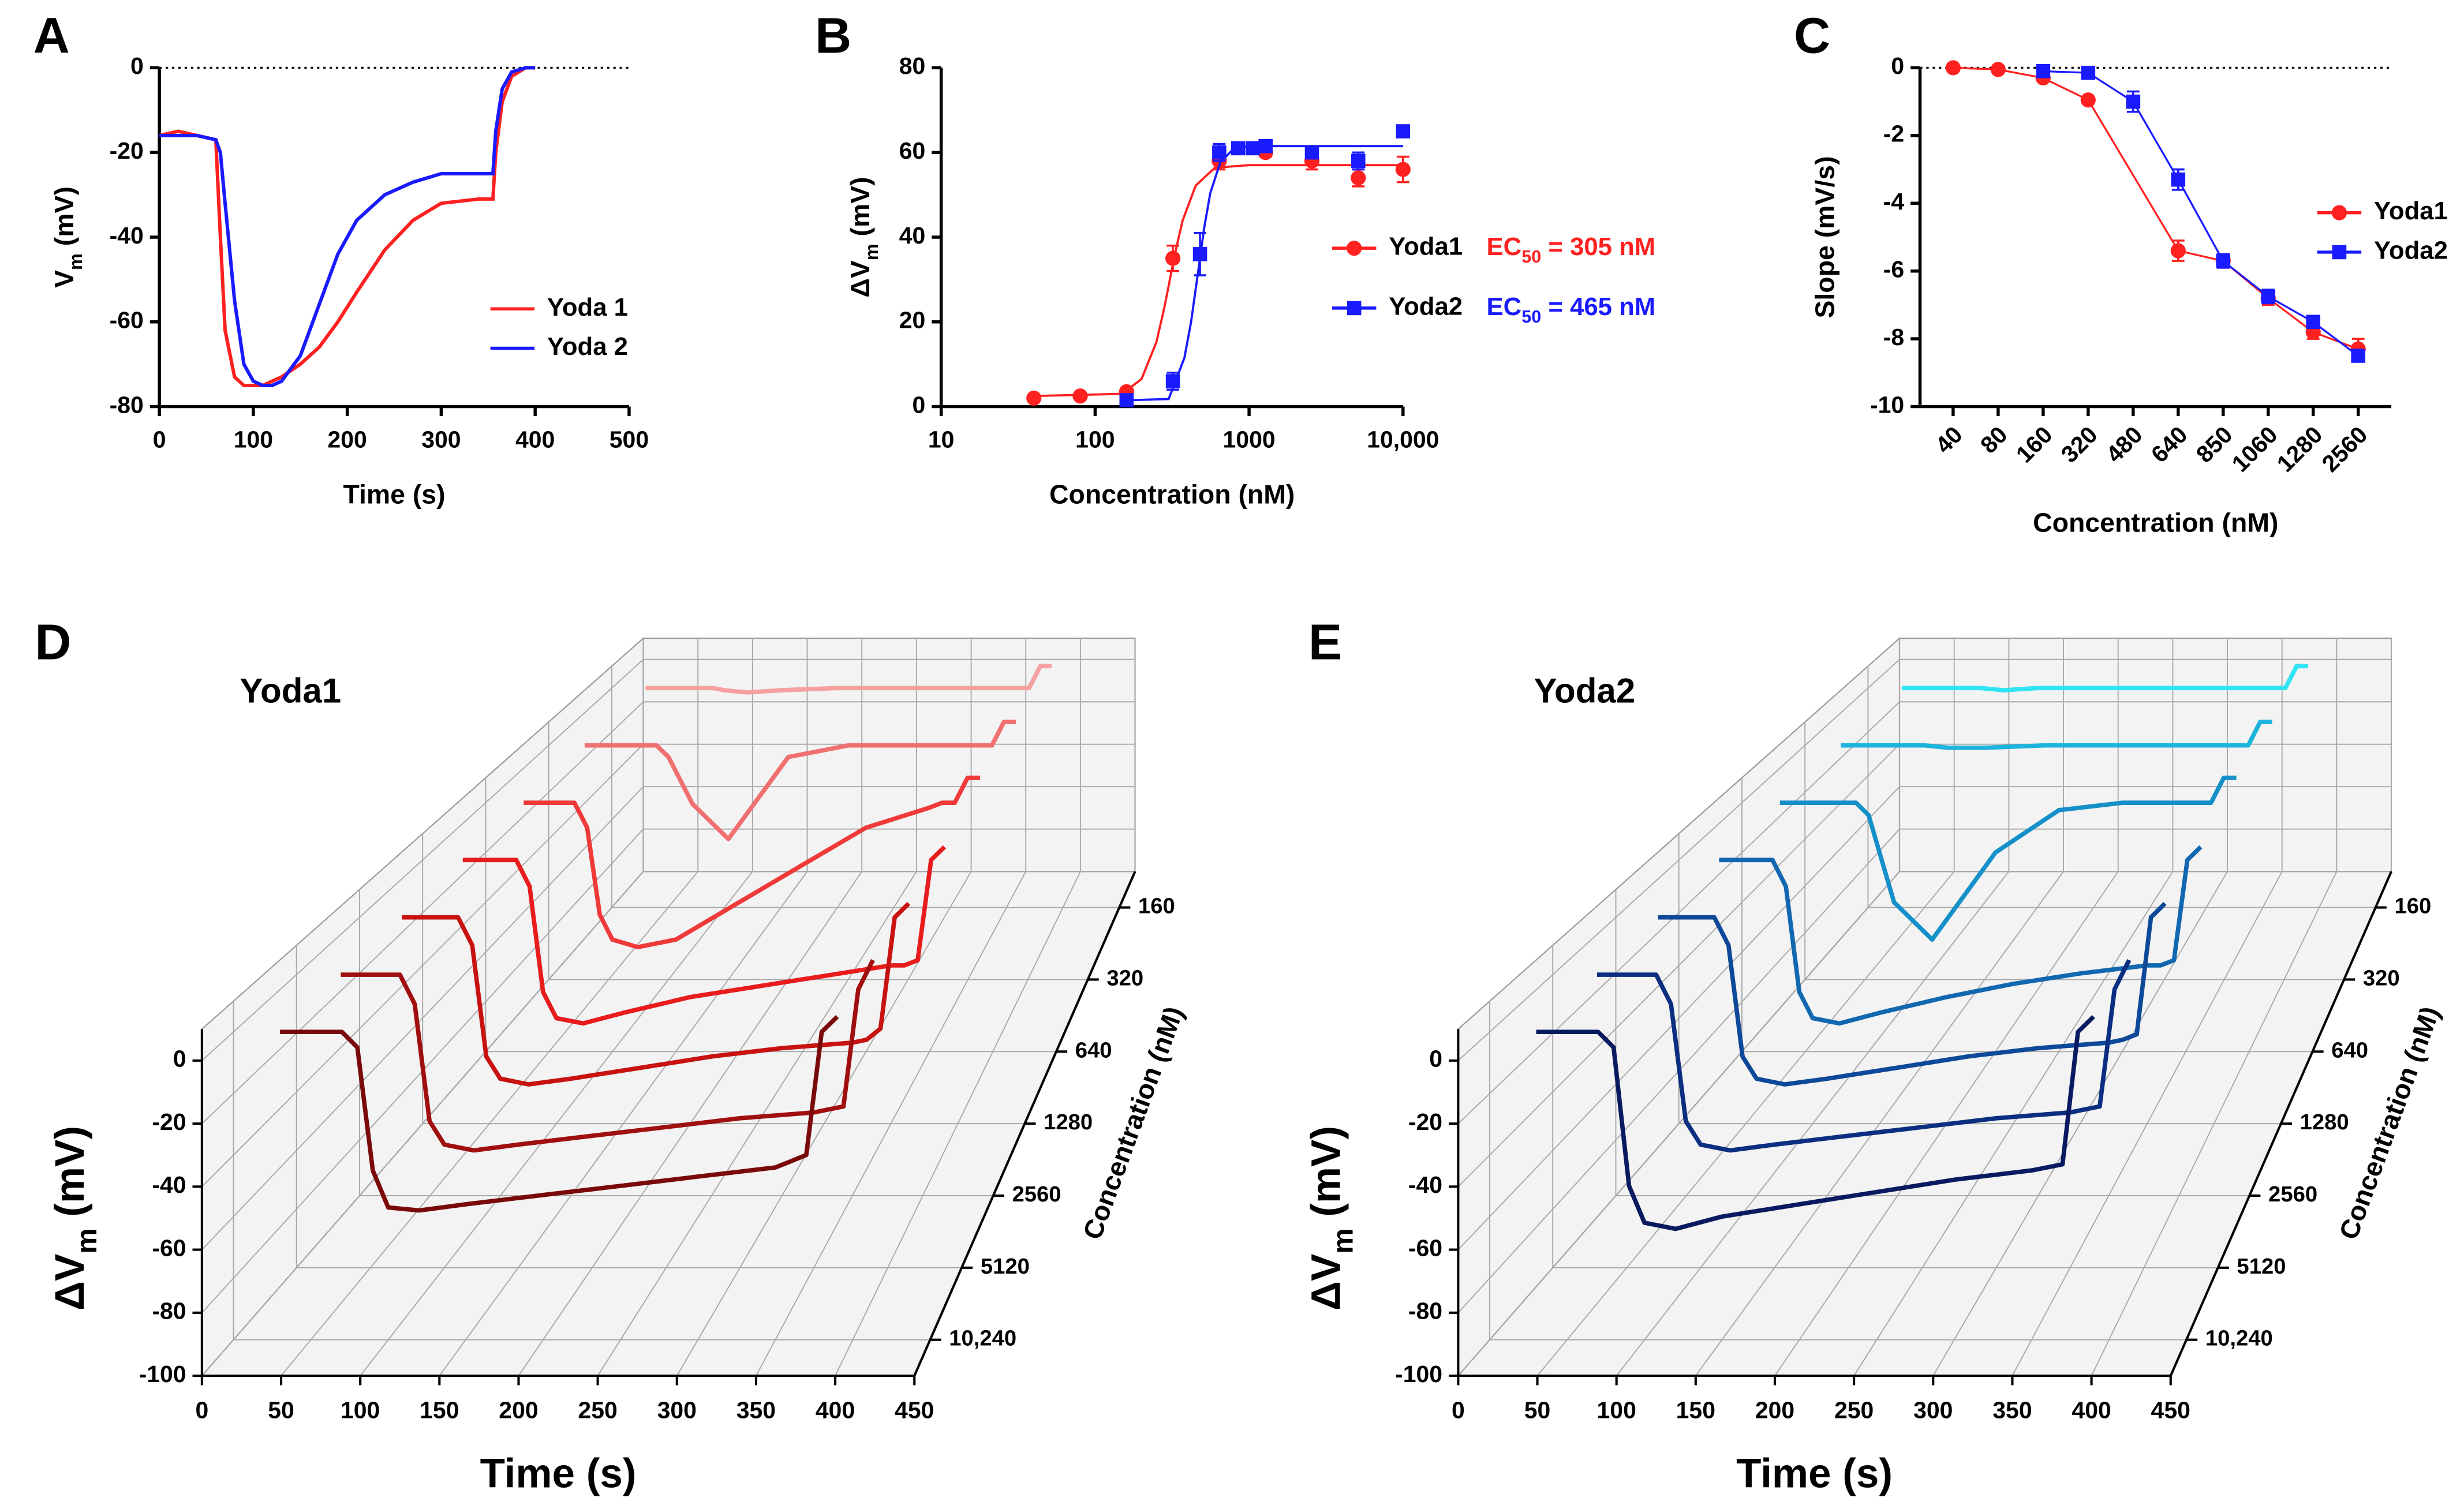 This screenshot has width=2464, height=1505. What do you see at coordinates (2091, 1410) in the screenshot?
I see `x-tick-label: 400` at bounding box center [2091, 1410].